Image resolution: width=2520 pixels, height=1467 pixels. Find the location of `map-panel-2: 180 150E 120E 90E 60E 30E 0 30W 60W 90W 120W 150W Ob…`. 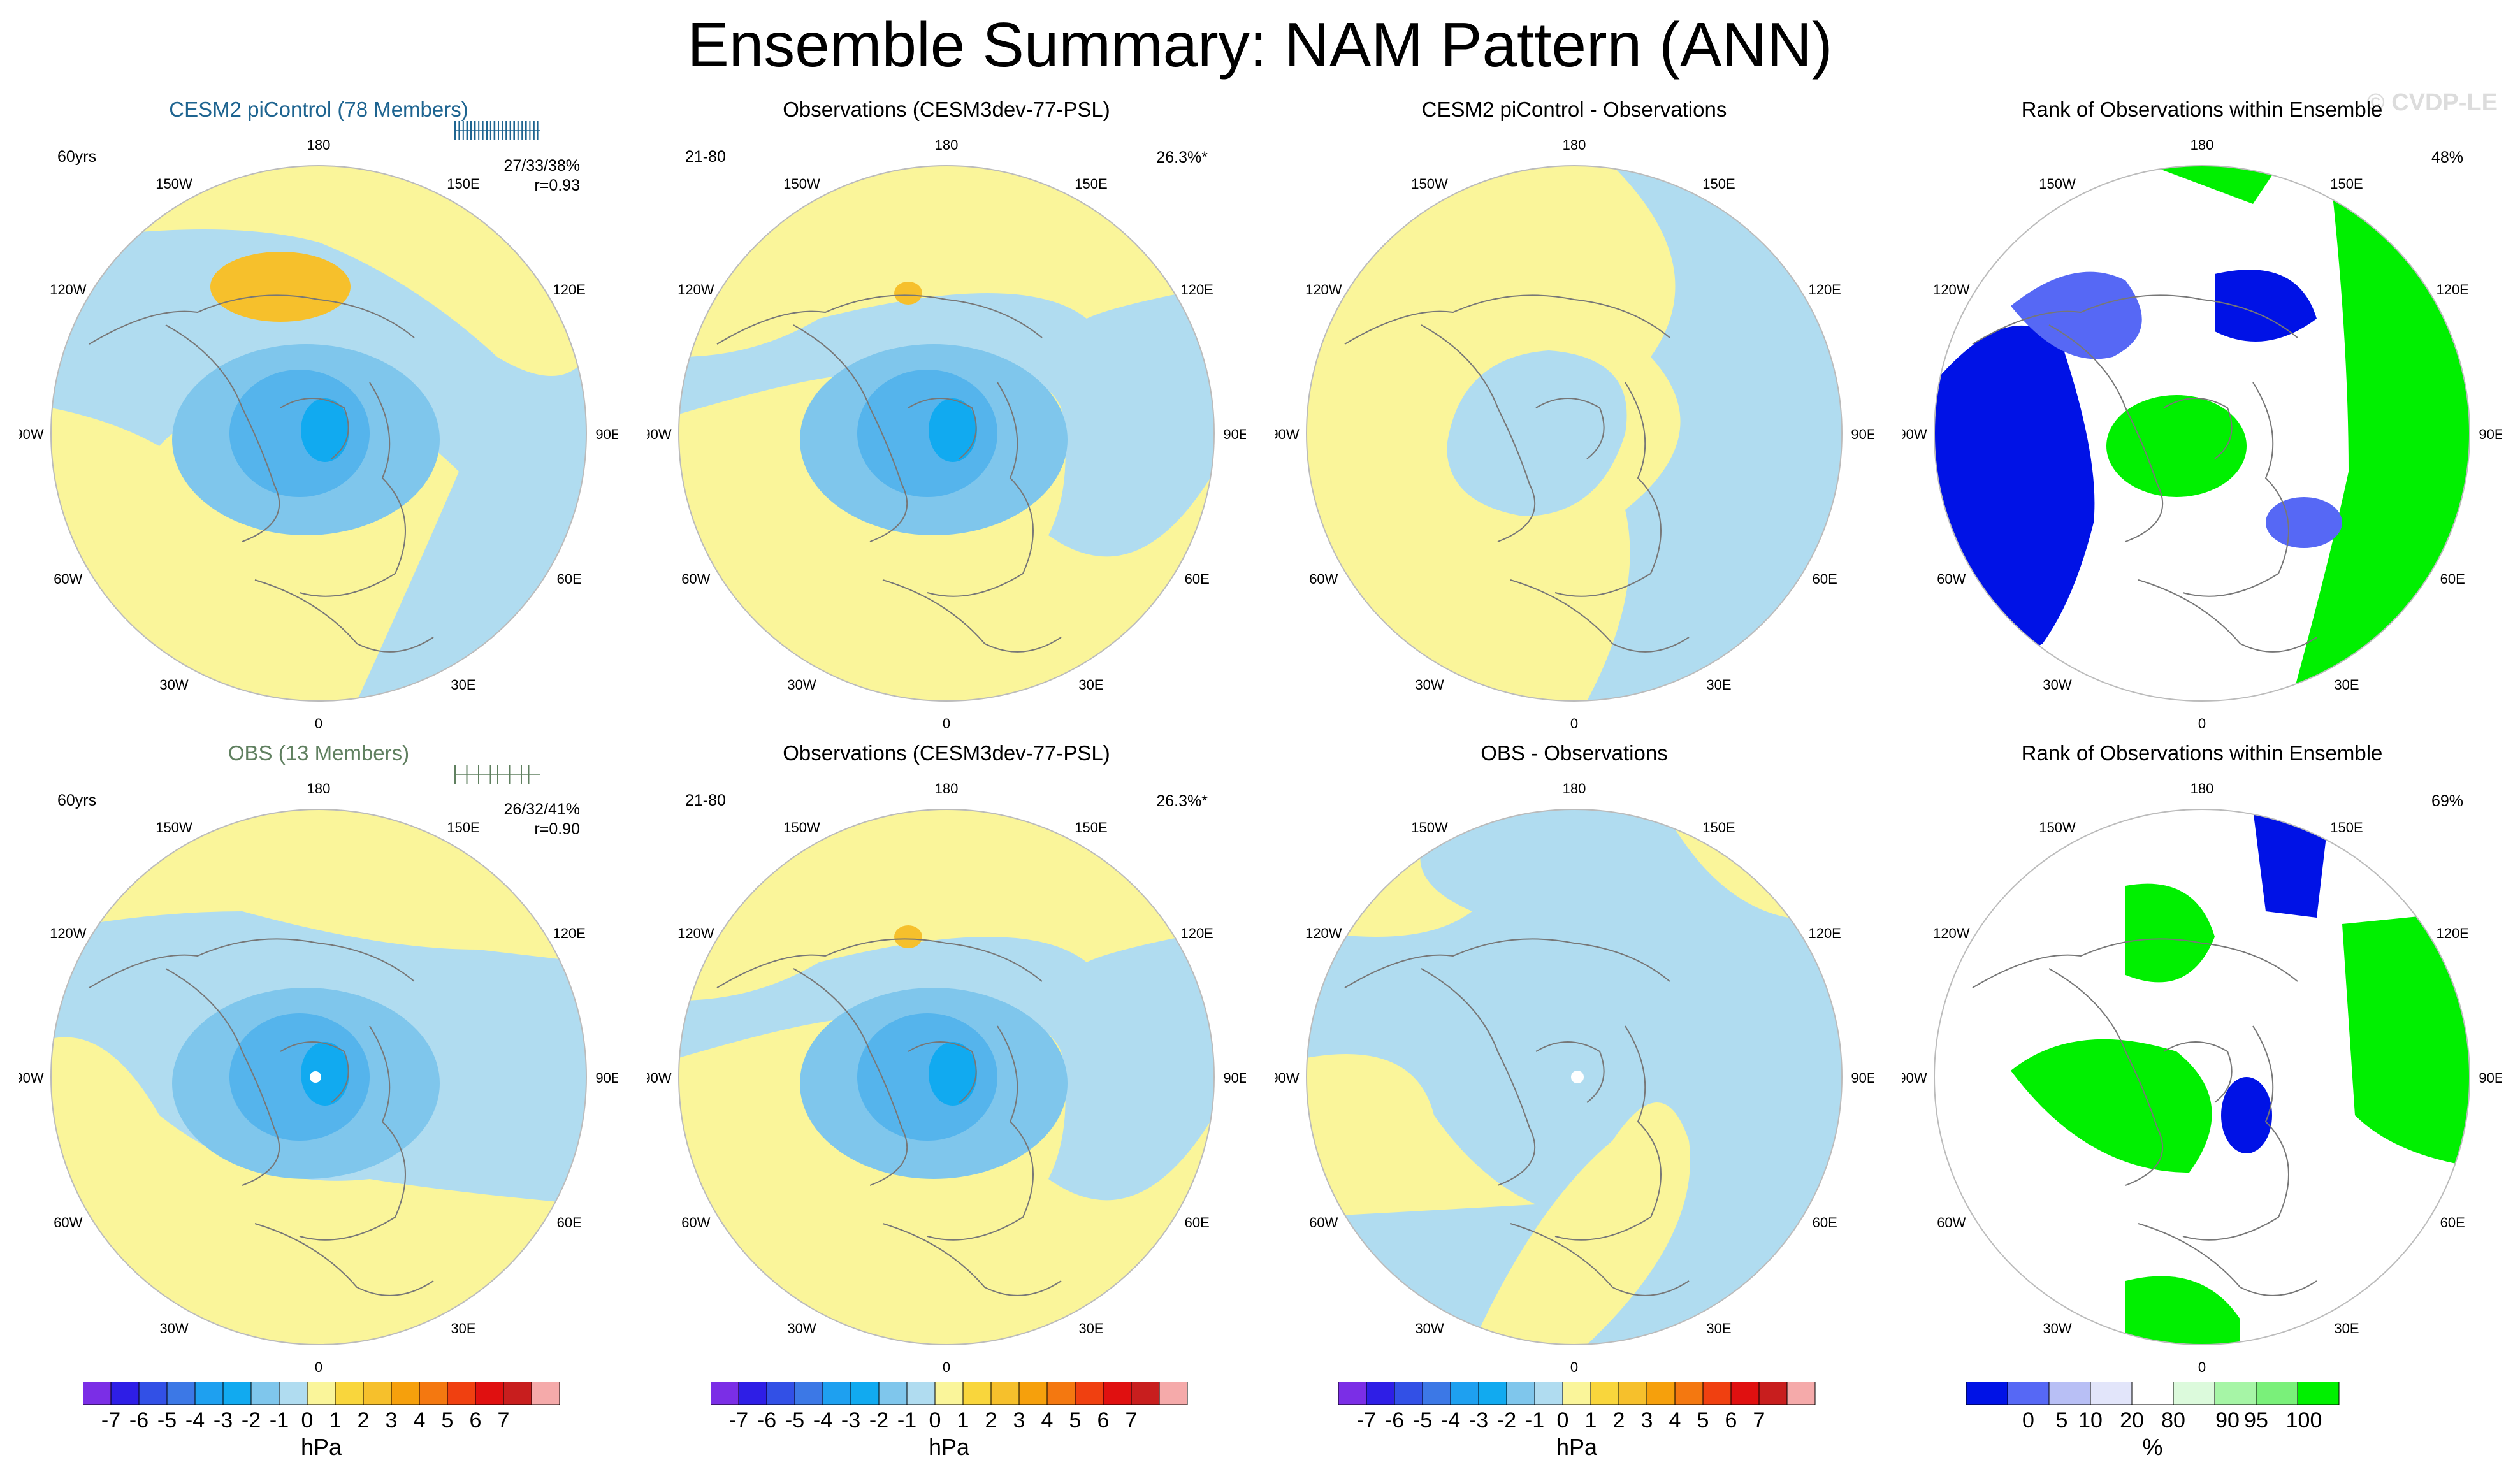

map-panel-2: 180 150E 120E 90E 60E 30E 0 30W 60W 90W 120W 150W Ob… is located at coordinates (946, 417).